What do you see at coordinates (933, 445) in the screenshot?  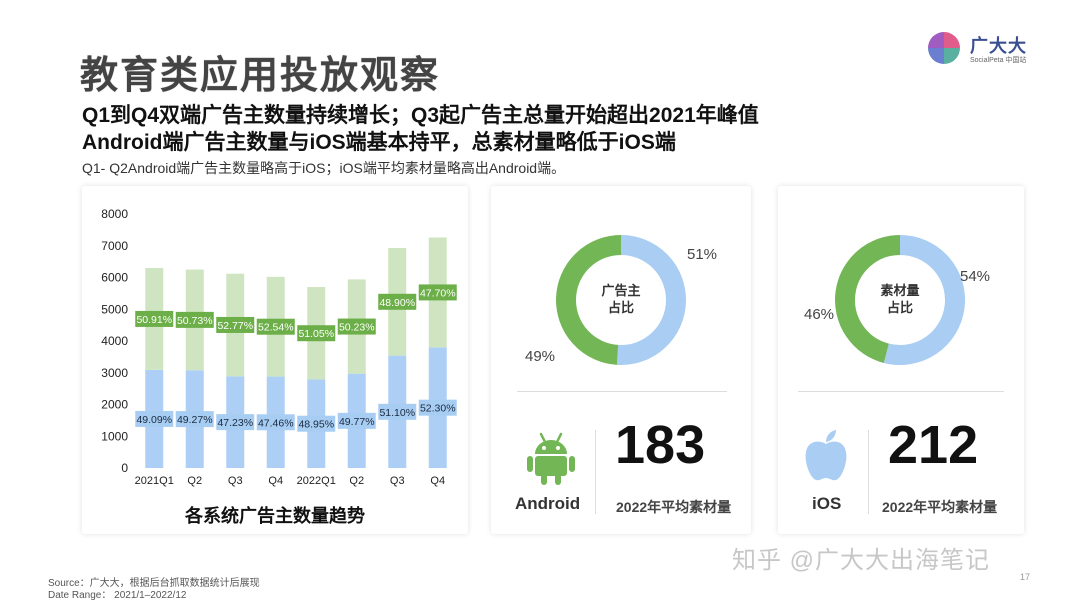 I see `ios-avg-creatives: 212` at bounding box center [933, 445].